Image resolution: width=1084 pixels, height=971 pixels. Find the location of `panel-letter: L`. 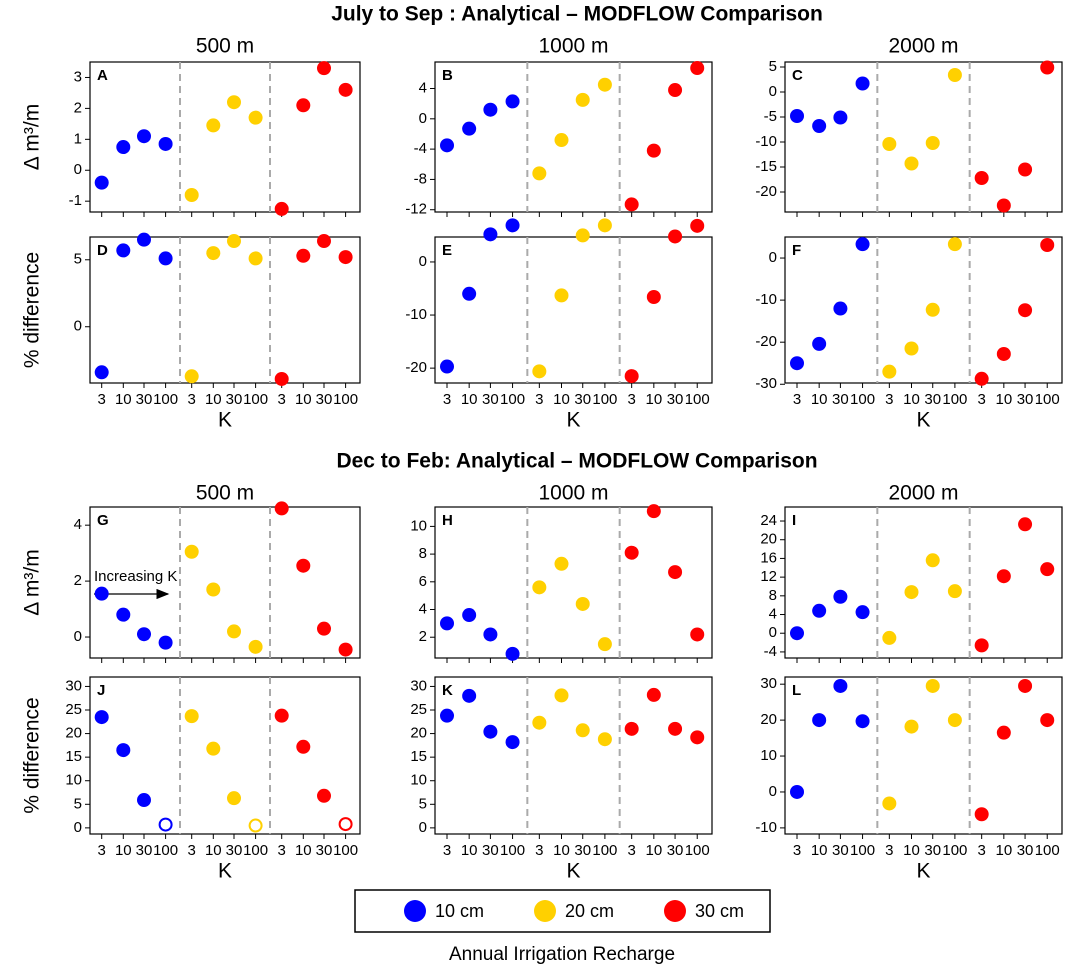

panel-letter: L is located at coordinates (796, 690).